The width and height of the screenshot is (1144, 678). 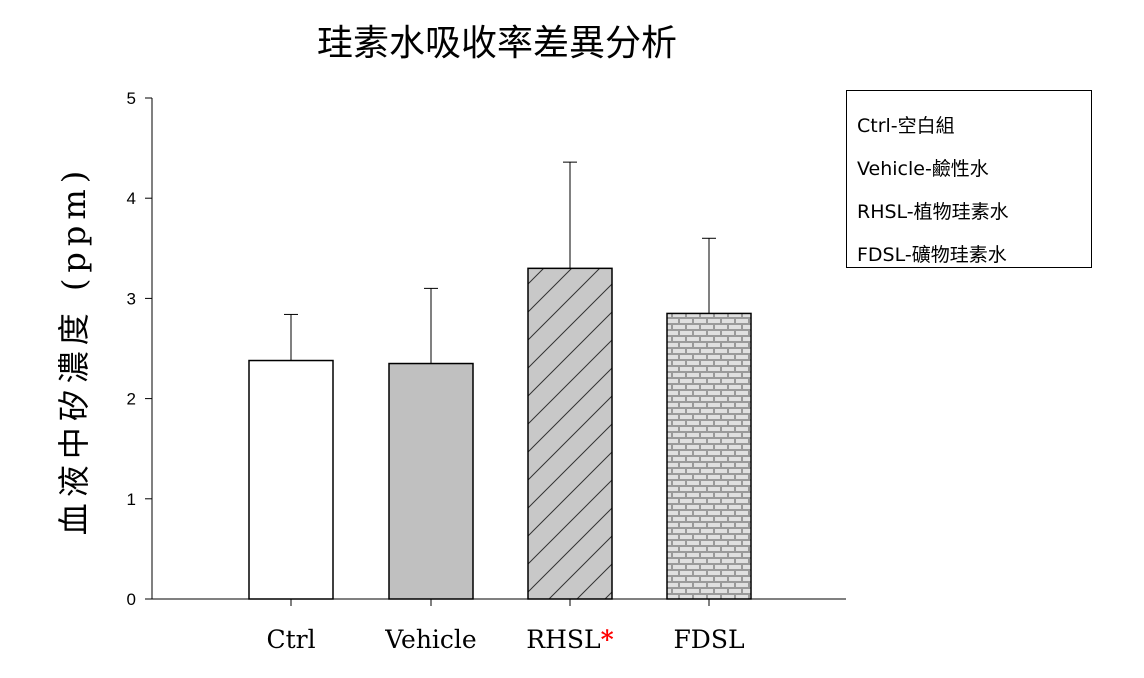 I want to click on y-tick-label: 5, so click(x=131, y=98).